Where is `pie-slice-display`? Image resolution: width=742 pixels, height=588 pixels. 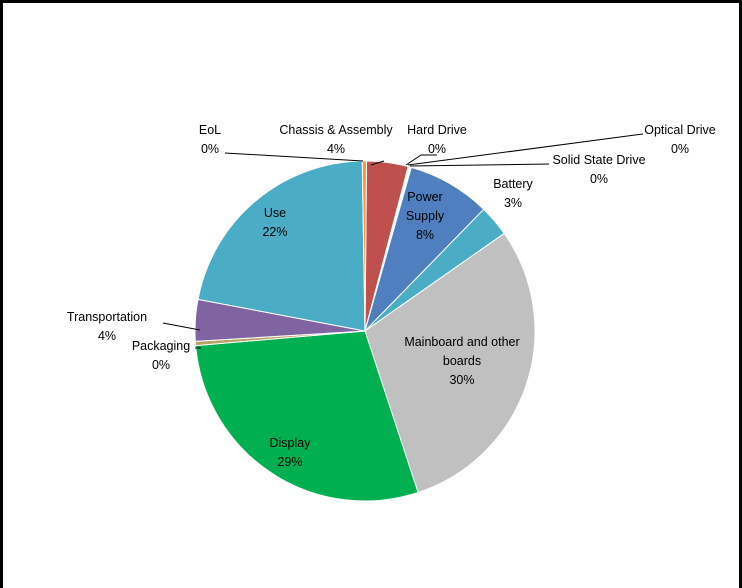 pie-slice-display is located at coordinates (307, 416).